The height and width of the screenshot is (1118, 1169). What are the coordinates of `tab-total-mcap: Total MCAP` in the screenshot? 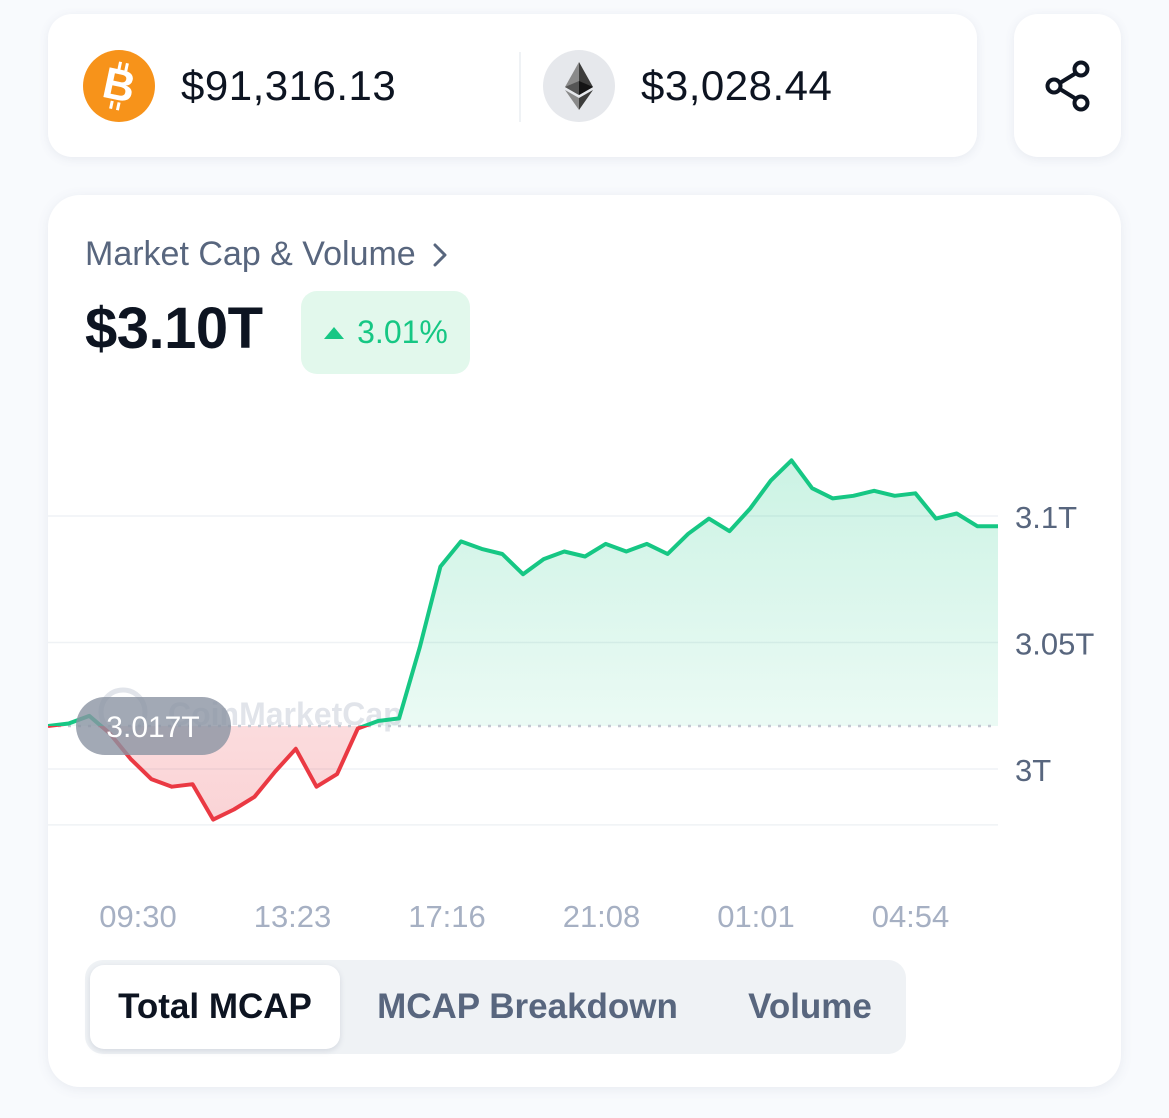 It's located at (215, 1007).